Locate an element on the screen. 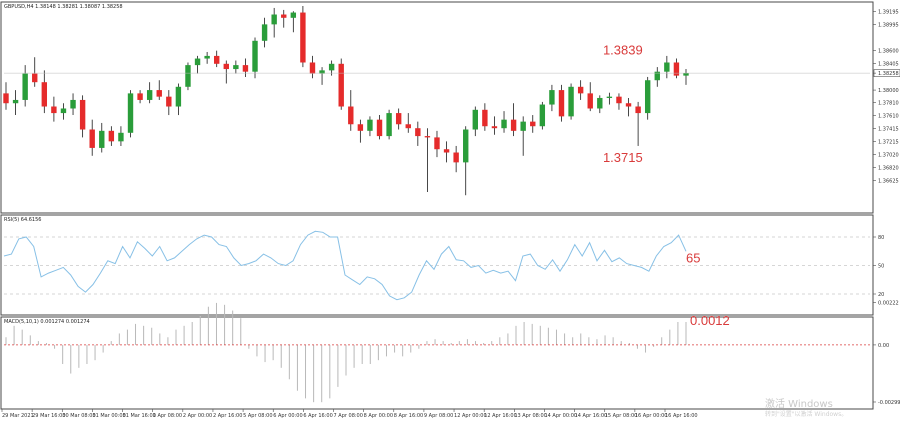 Image resolution: width=900 pixels, height=421 pixels. rsi-line is located at coordinates (345, 265).